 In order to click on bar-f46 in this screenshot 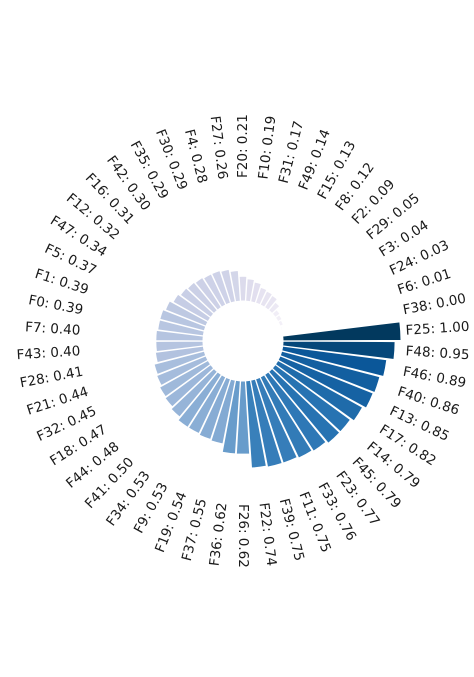, I will do `click(334, 361)`.